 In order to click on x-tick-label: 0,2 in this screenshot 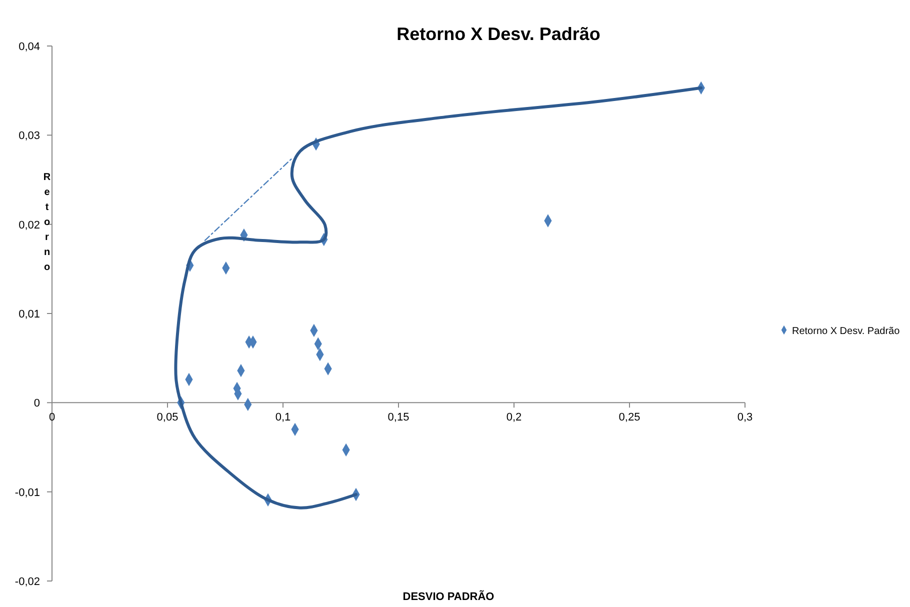, I will do `click(514, 418)`.